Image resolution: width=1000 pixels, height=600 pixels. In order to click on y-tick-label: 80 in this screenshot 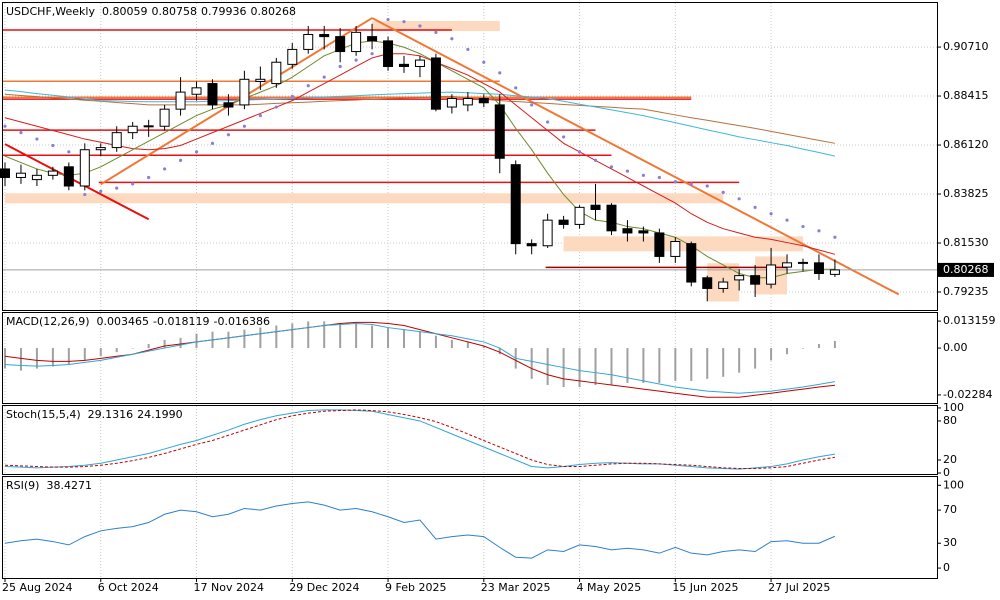, I will do `click(950, 420)`.